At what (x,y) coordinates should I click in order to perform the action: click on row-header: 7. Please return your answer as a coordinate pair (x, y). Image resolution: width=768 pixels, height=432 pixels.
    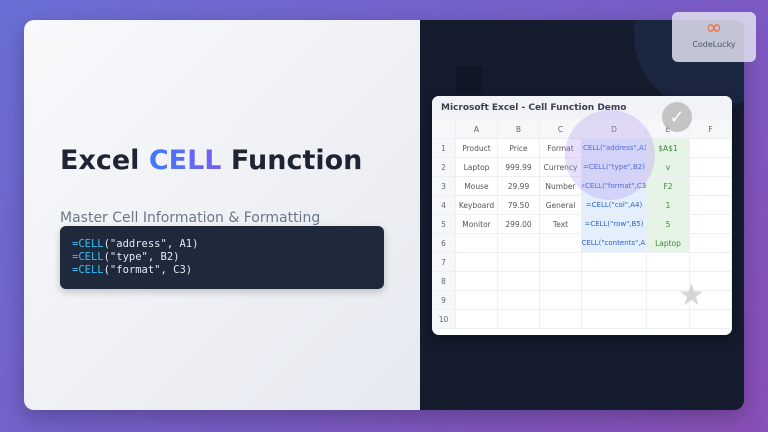
    Looking at the image, I should click on (444, 262).